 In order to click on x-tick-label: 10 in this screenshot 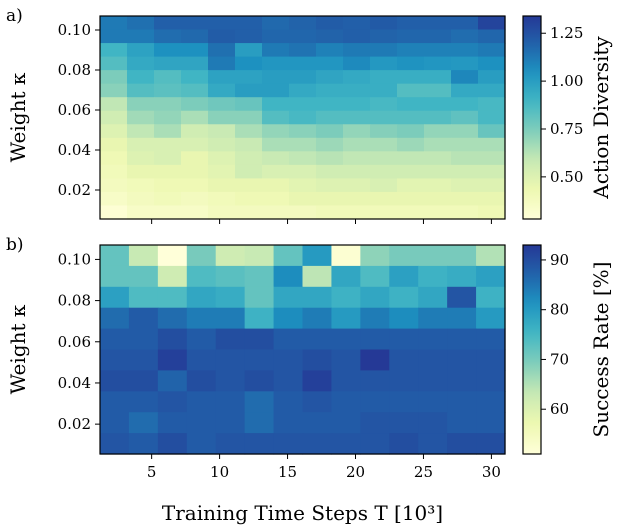, I will do `click(219, 472)`.